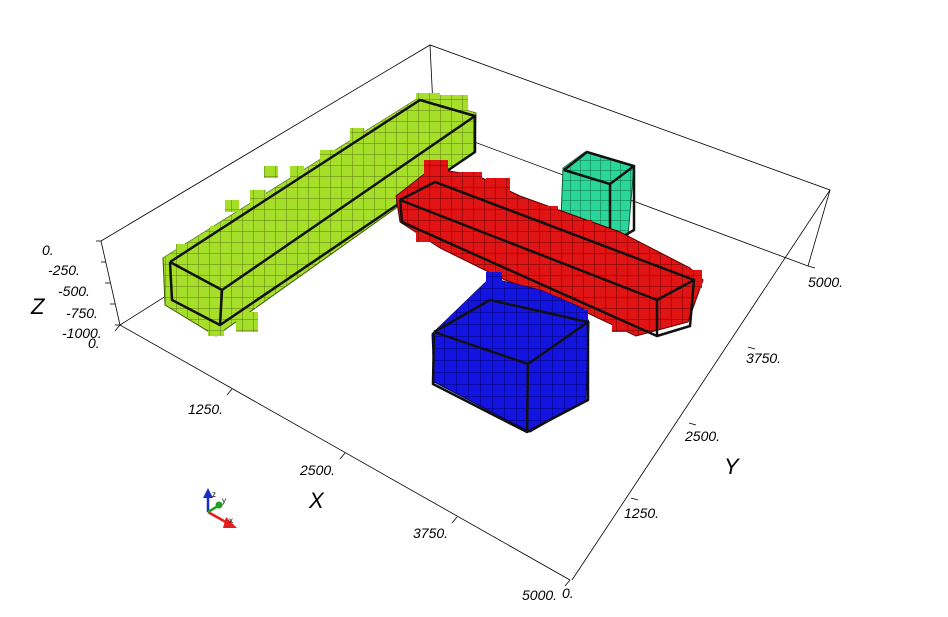 Image resolution: width=948 pixels, height=617 pixels. What do you see at coordinates (82, 313) in the screenshot?
I see `z-tick-label: -750.` at bounding box center [82, 313].